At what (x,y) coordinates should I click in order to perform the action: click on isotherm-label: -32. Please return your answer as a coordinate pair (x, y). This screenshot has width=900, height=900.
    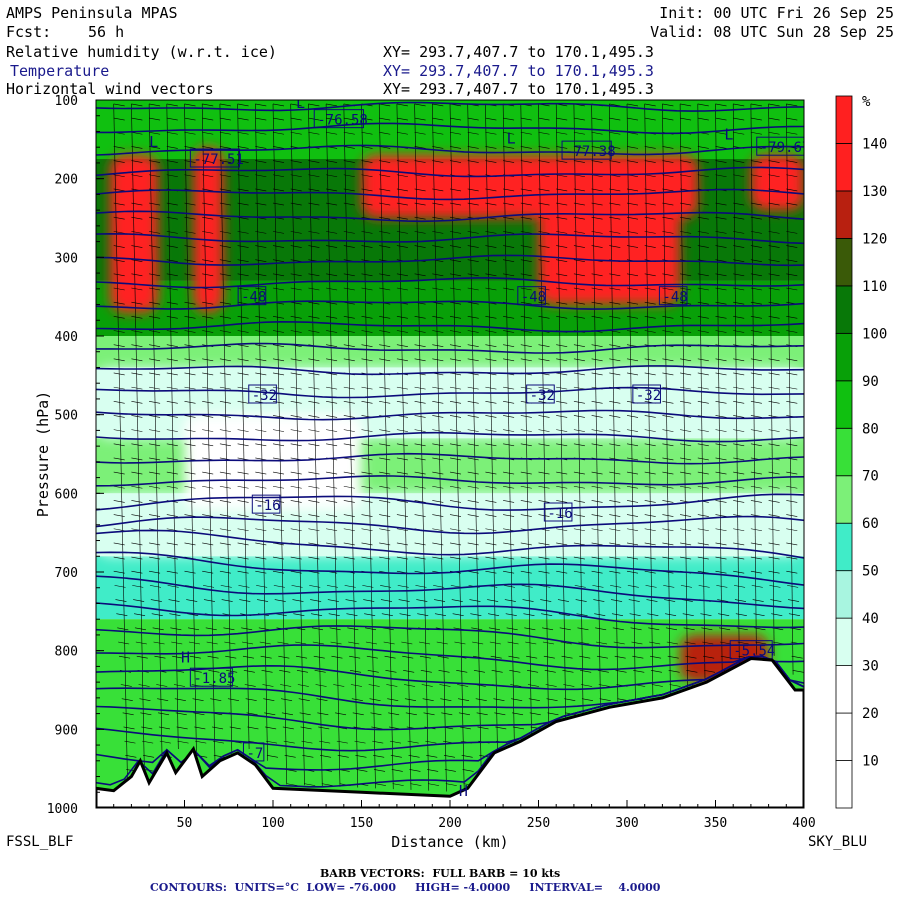
    Looking at the image, I should click on (262, 394).